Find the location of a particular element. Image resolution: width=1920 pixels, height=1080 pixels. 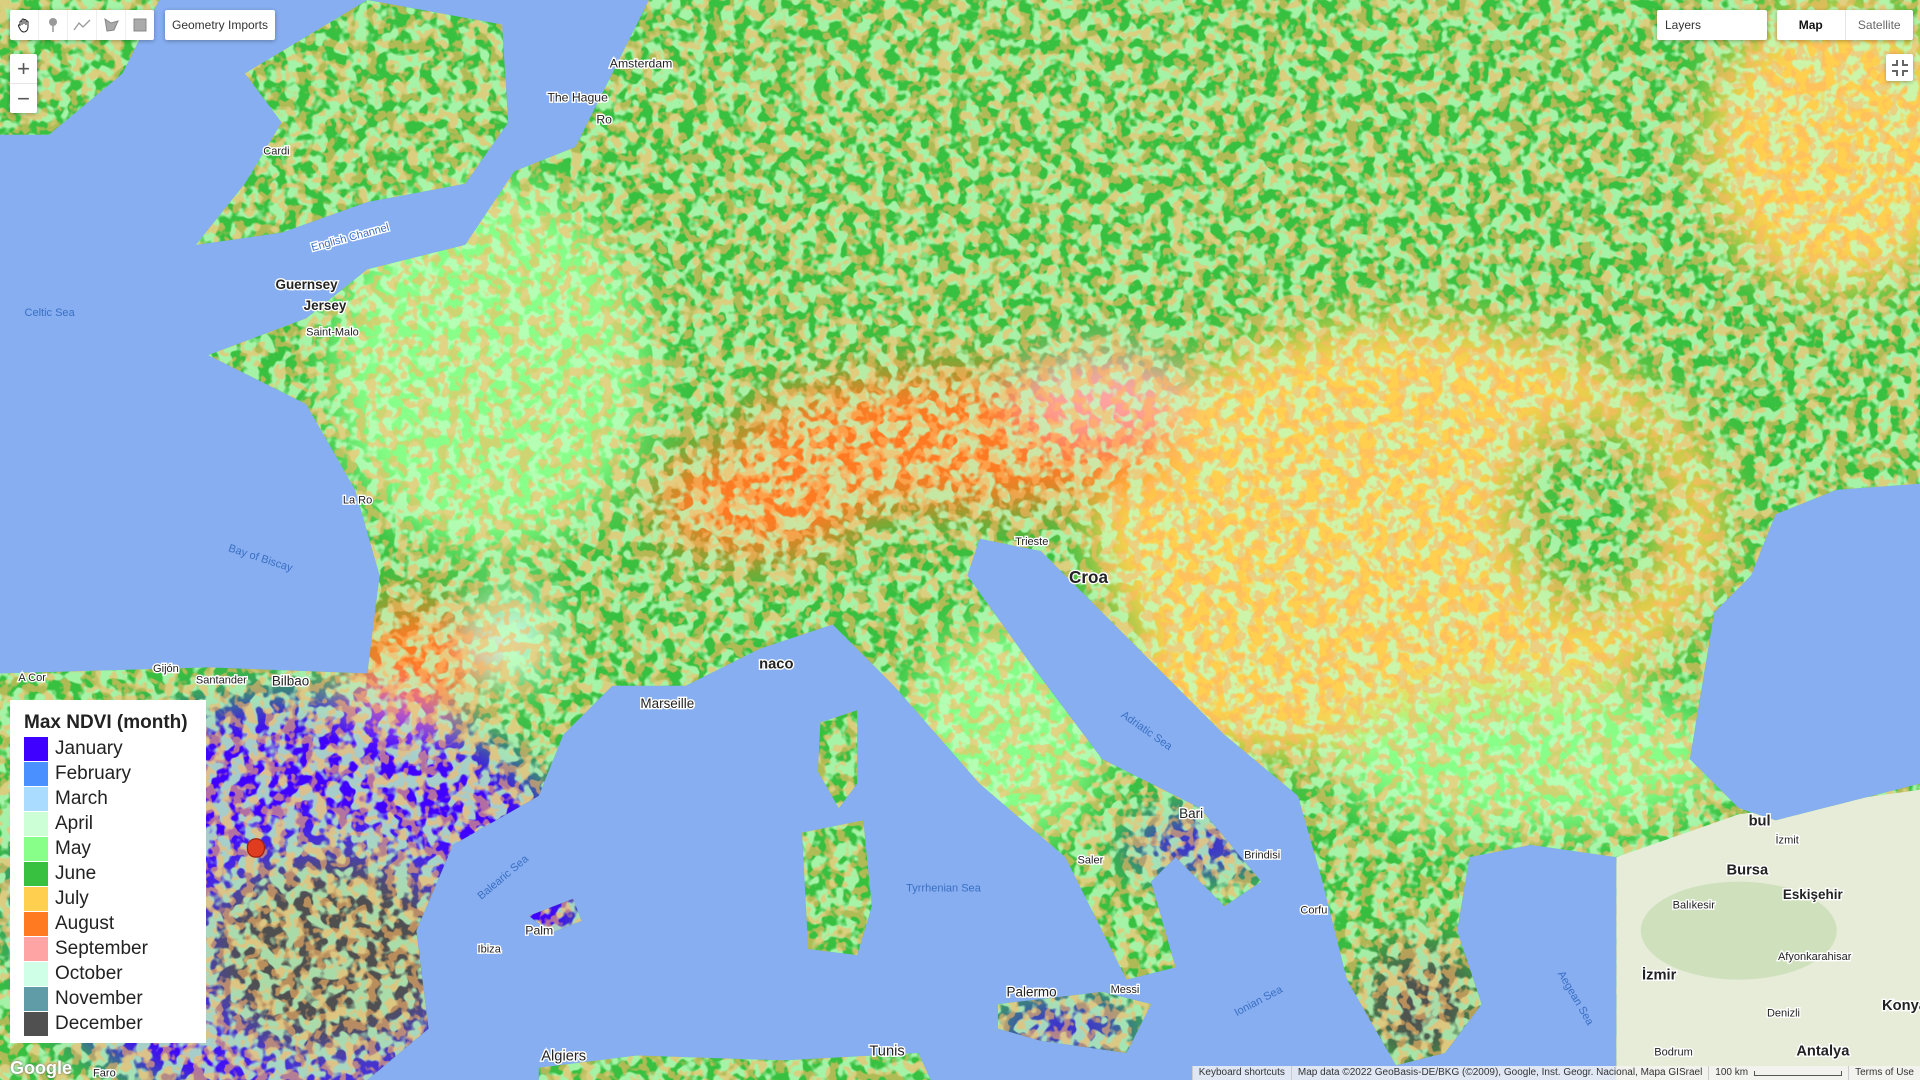

pan-tool-button is located at coordinates (24, 25).